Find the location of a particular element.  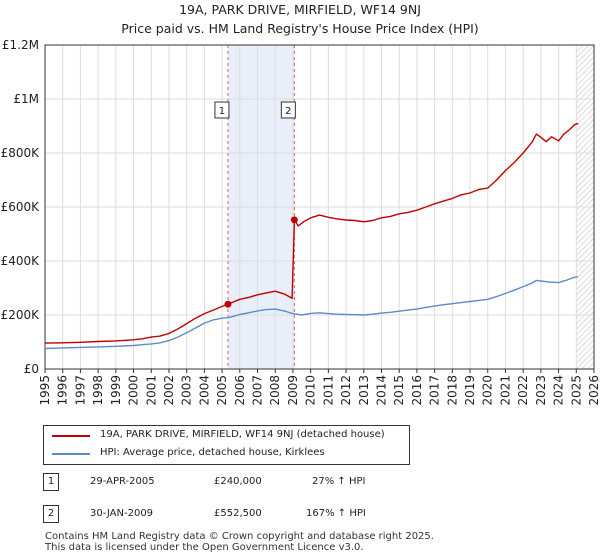

x-tick-label: 2019 is located at coordinates (470, 390).